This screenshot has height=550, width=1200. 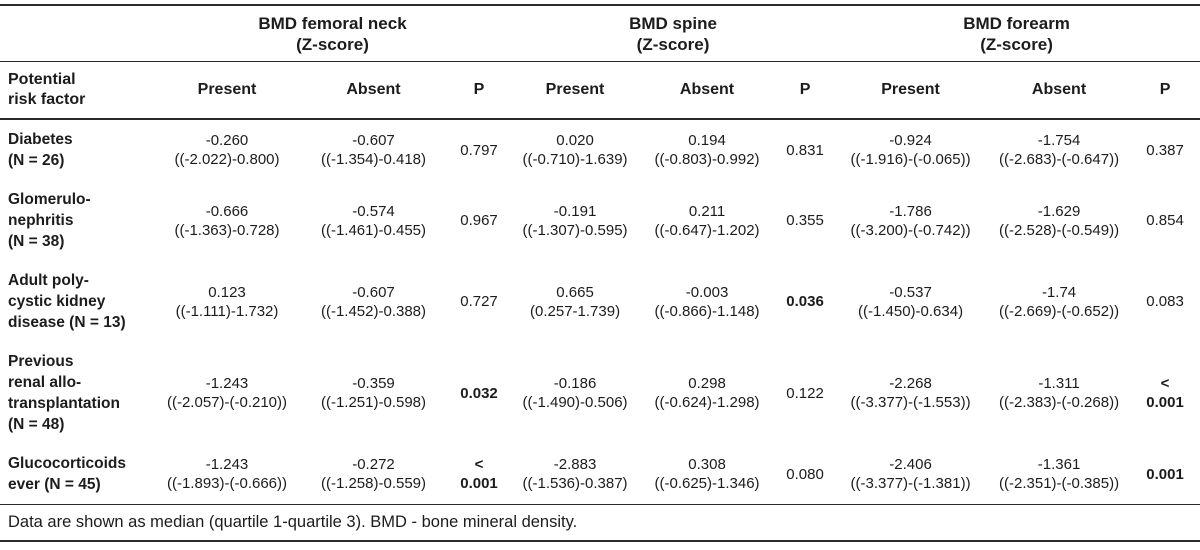 I want to click on cell-femoral-absent: -0.607 ((-1.354)-0.418), so click(x=373, y=149).